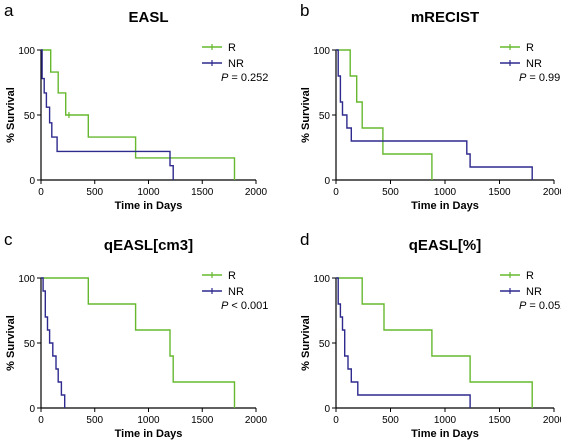 The width and height of the screenshot is (561, 441). Describe the element at coordinates (543, 306) in the screenshot. I see `p-value-text: = 0.052` at that location.